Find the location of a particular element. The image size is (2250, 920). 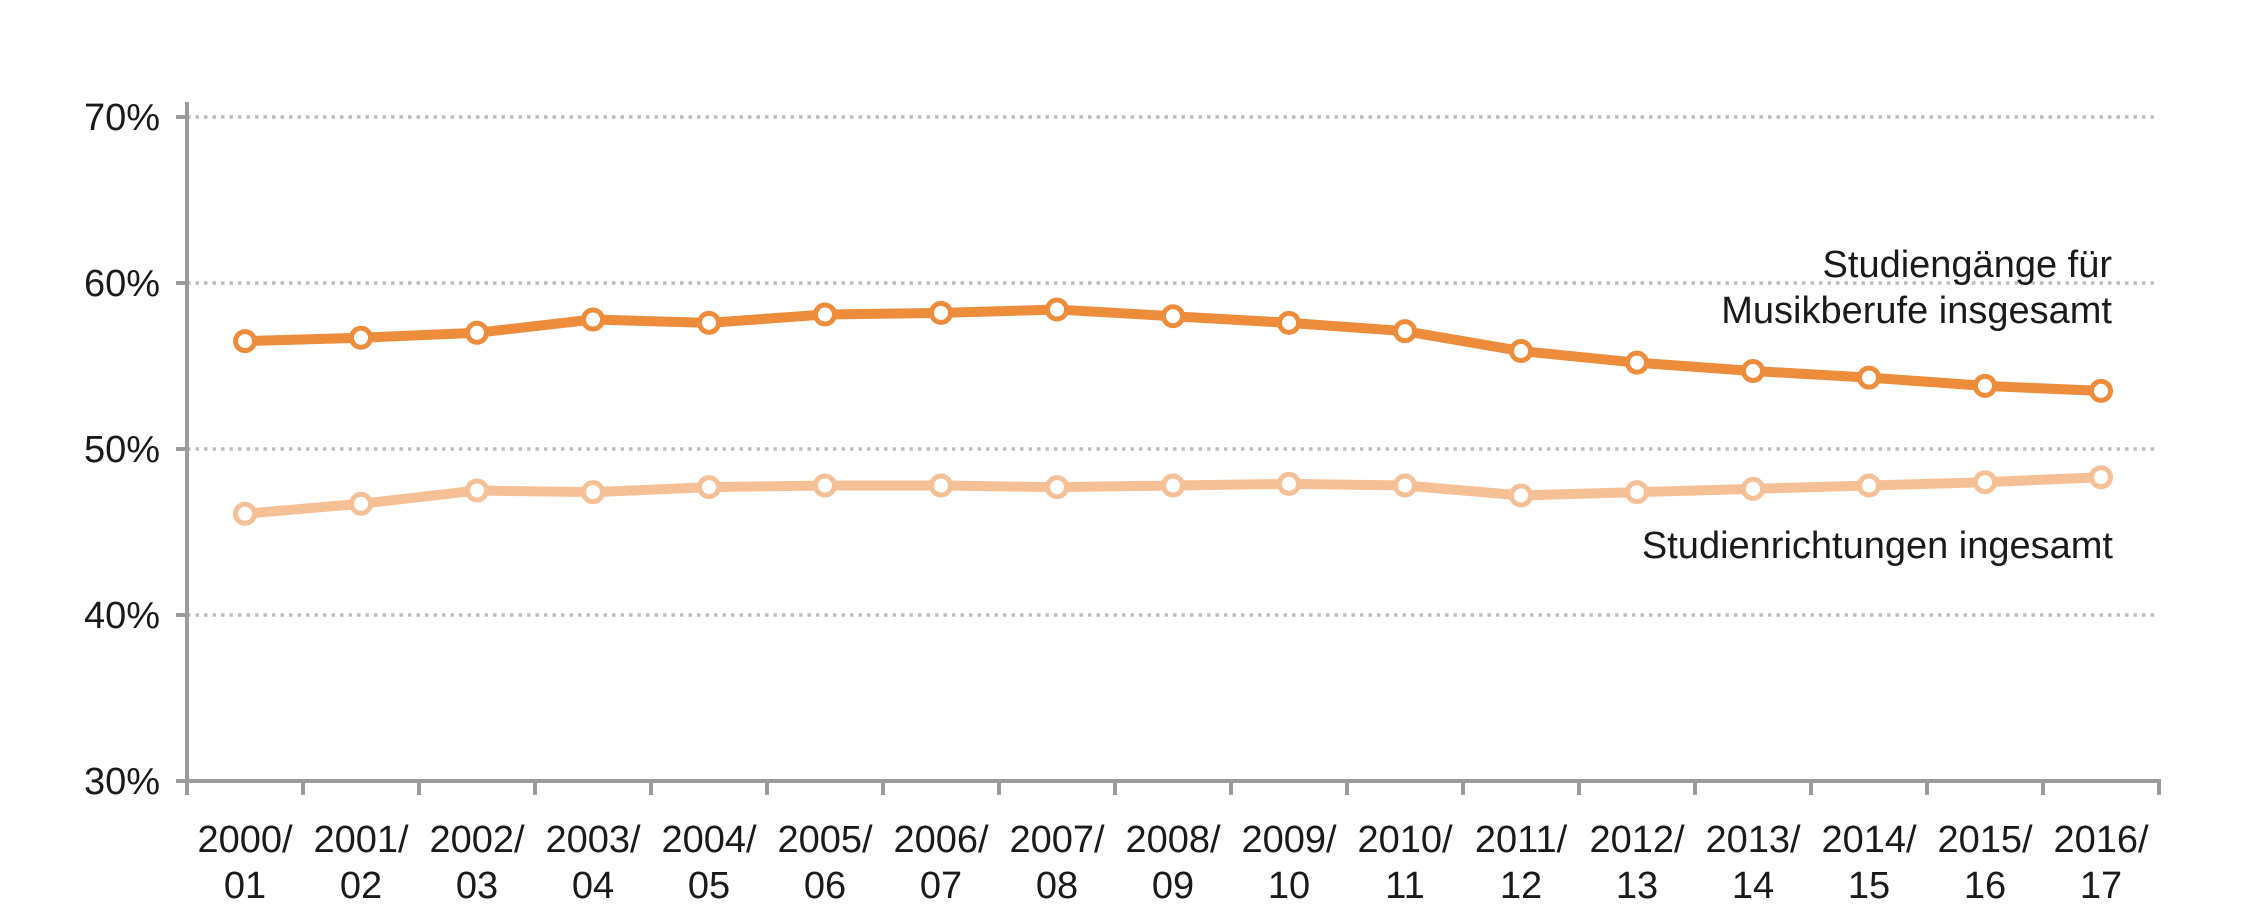

x-tick-label: 06 is located at coordinates (825, 886).